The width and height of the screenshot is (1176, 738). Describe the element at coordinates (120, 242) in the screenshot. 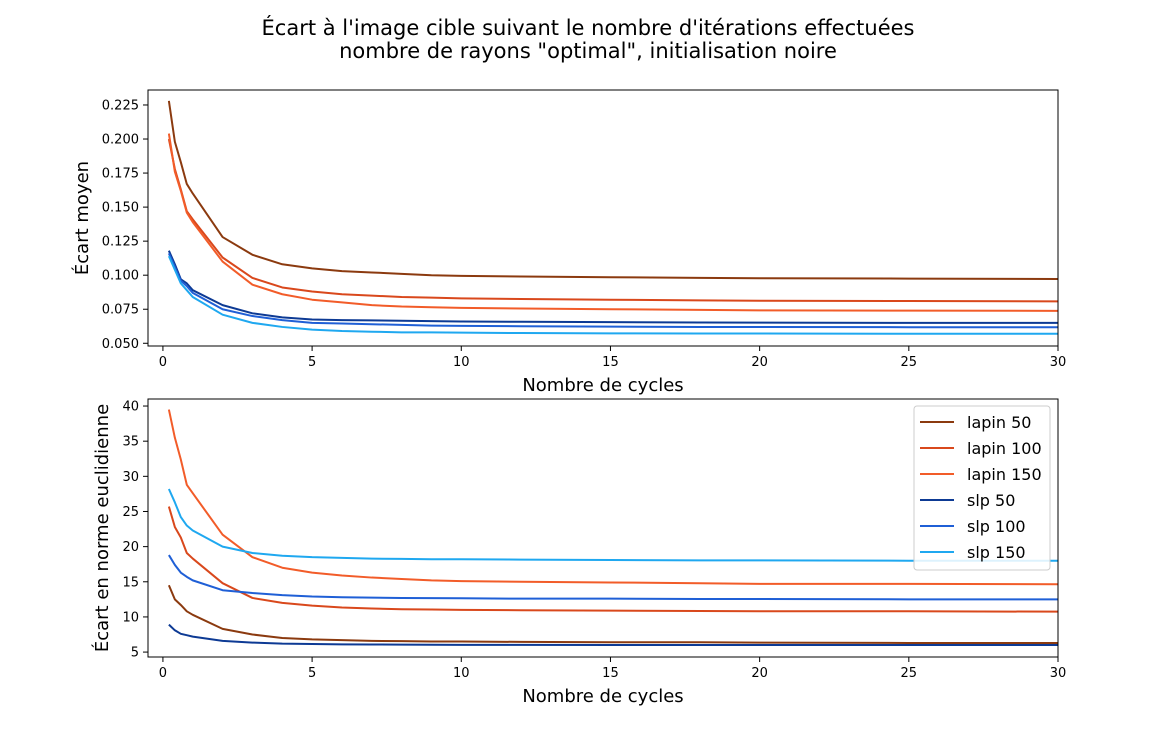

I see `y-tick-label: 0.125` at that location.